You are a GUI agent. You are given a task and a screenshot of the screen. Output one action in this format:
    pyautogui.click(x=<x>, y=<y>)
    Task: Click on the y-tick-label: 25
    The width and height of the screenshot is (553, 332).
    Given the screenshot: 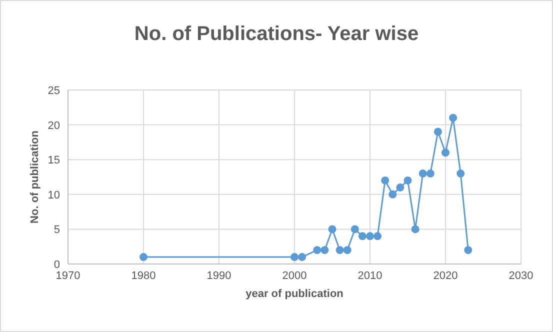 What is the action you would take?
    pyautogui.click(x=54, y=91)
    